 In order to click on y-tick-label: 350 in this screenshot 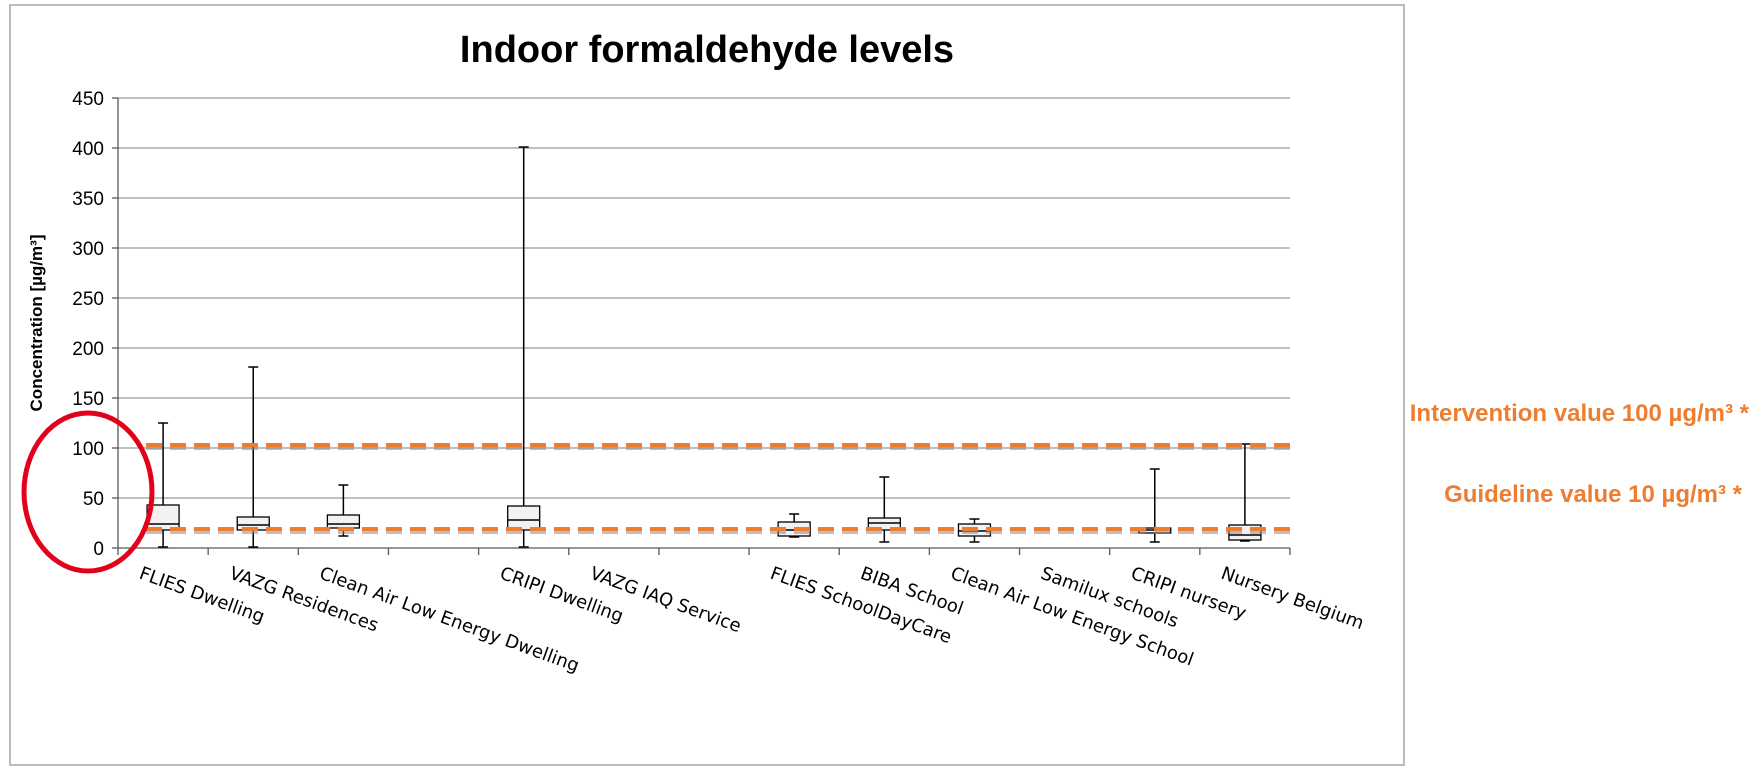, I will do `click(88, 199)`.